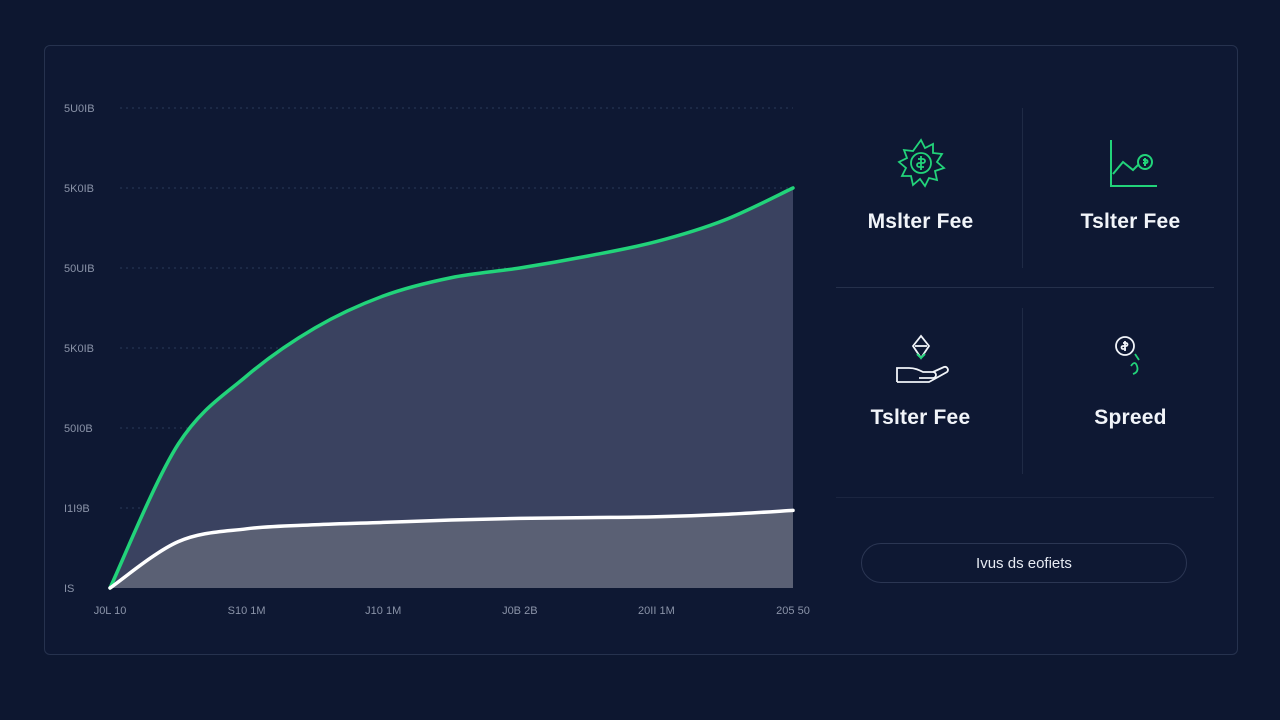 The height and width of the screenshot is (720, 1280). Describe the element at coordinates (69, 589) in the screenshot. I see `y-tick-label: IS` at that location.